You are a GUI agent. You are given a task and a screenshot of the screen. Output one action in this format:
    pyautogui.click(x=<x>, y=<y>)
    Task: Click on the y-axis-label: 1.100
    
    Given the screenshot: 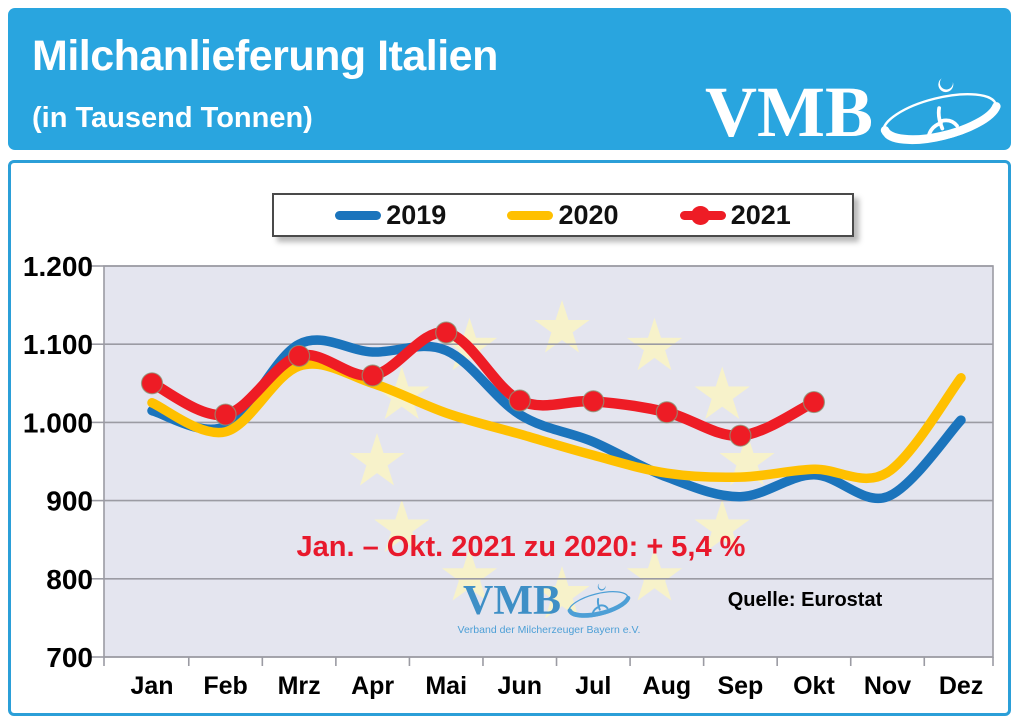 What is the action you would take?
    pyautogui.click(x=58, y=344)
    